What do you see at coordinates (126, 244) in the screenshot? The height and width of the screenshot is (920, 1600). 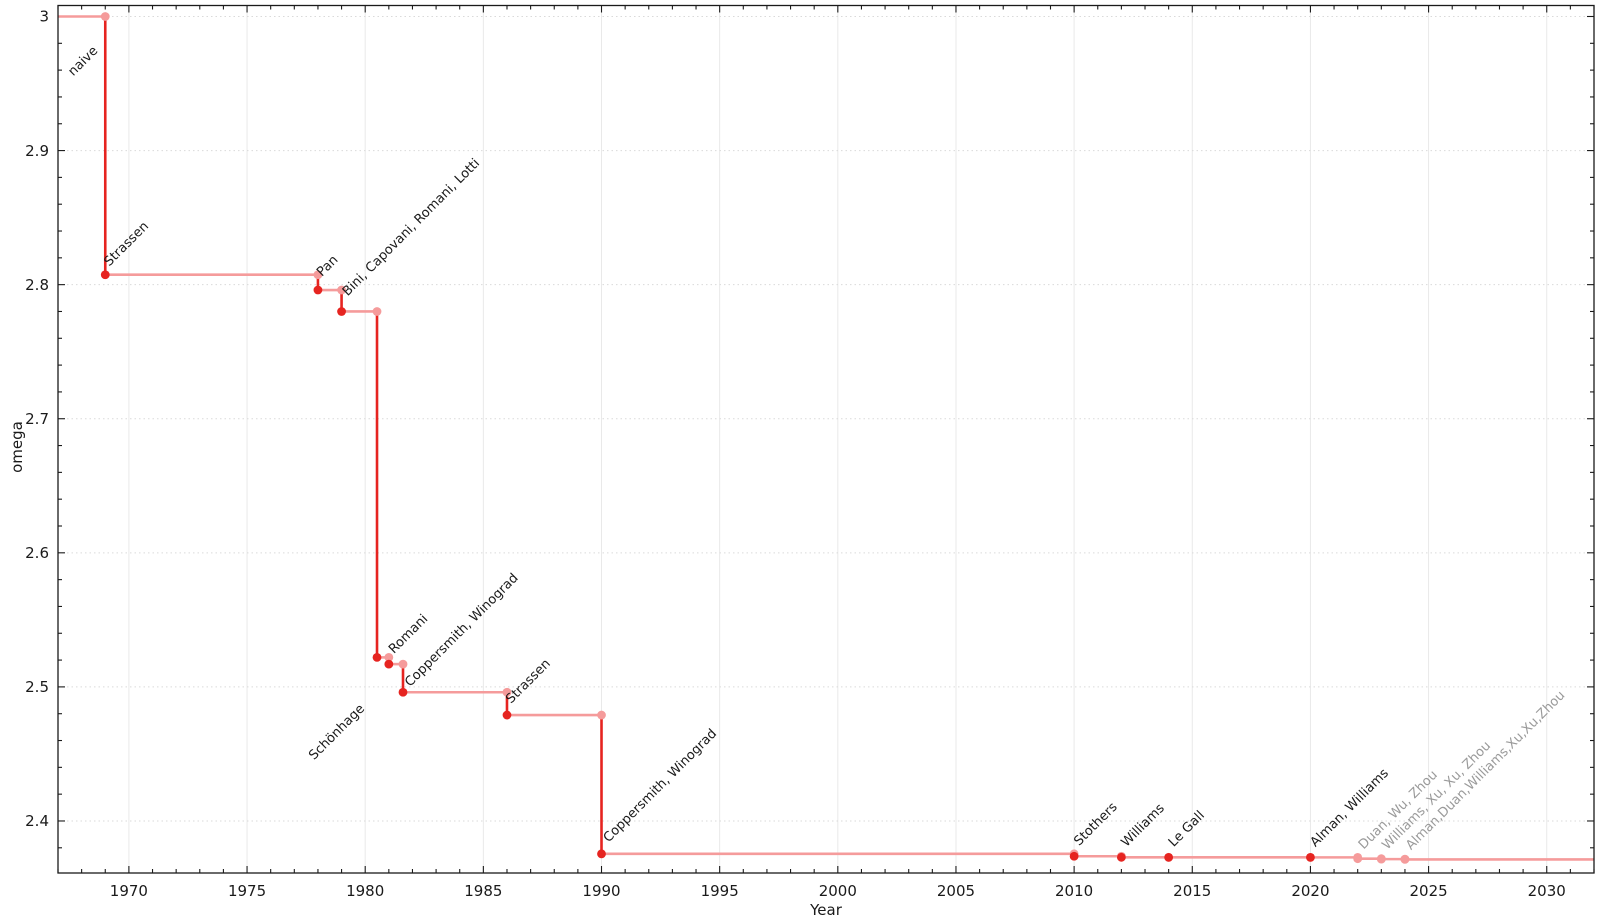 I see `point-label-strassen-1969: Strassen` at bounding box center [126, 244].